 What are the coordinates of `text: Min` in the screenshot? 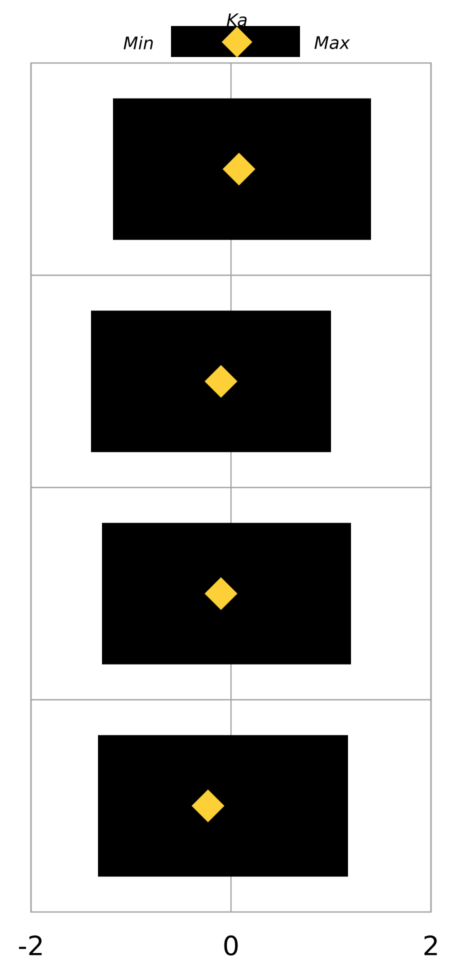 It's located at (138, 43).